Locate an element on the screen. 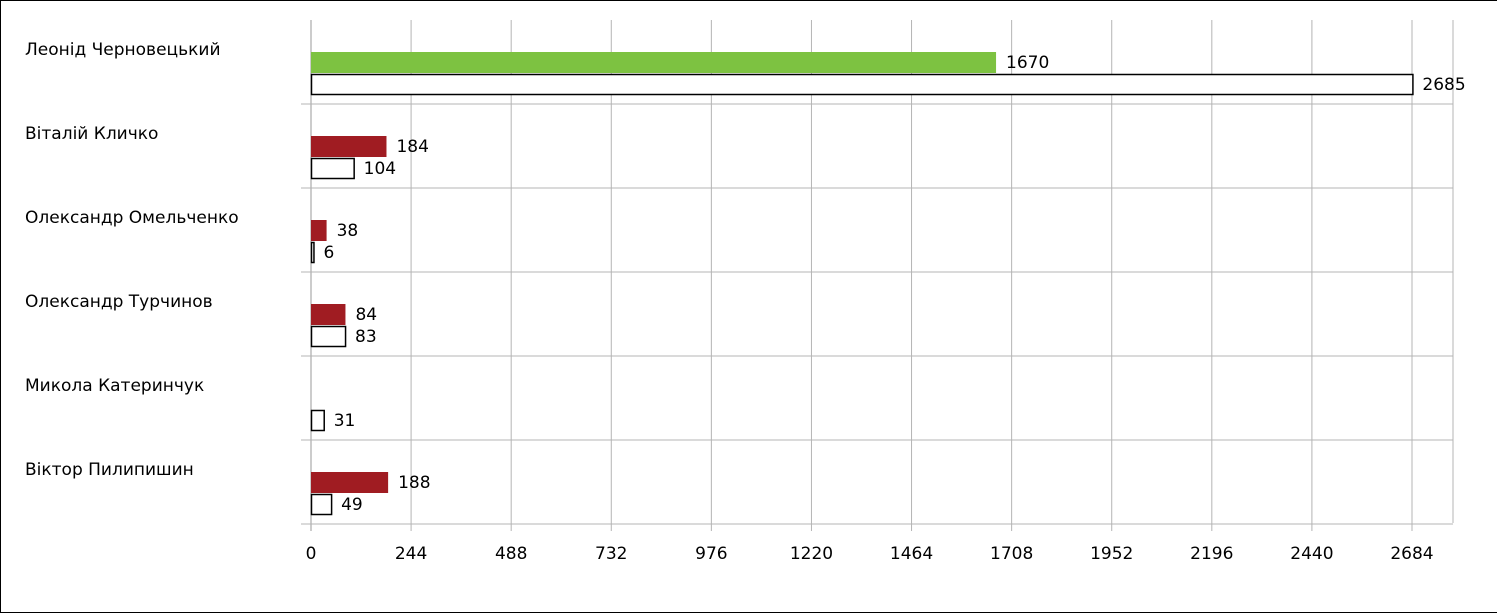 Image resolution: width=1497 pixels, height=614 pixels. x-tick-label: 244 is located at coordinates (411, 554).